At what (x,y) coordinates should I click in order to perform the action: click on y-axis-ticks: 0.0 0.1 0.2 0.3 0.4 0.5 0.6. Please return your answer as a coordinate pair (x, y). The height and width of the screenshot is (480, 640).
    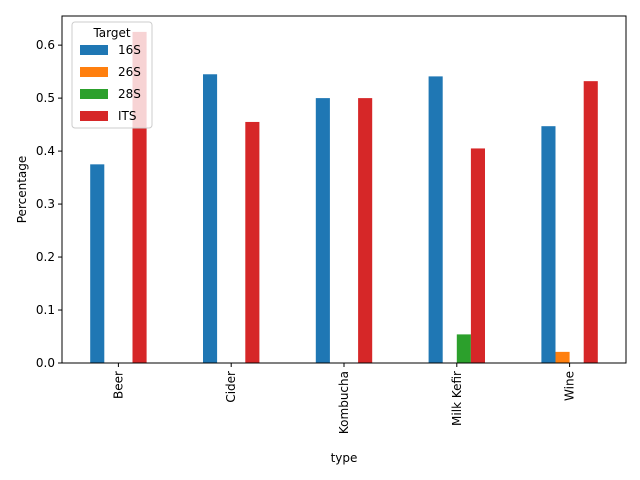
    Looking at the image, I should click on (49, 204).